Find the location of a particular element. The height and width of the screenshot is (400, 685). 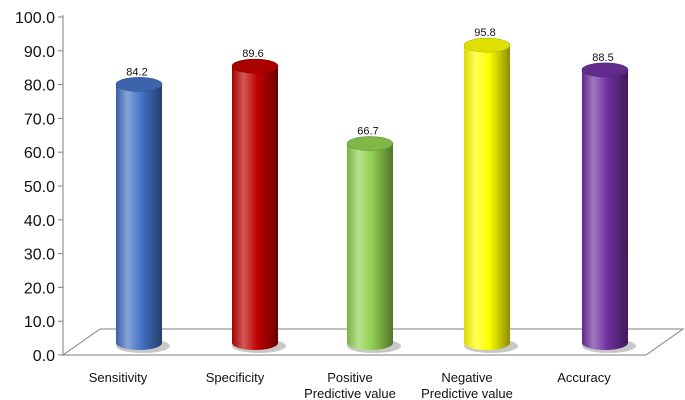

y-tick-label: 80.0 is located at coordinates (39, 86).